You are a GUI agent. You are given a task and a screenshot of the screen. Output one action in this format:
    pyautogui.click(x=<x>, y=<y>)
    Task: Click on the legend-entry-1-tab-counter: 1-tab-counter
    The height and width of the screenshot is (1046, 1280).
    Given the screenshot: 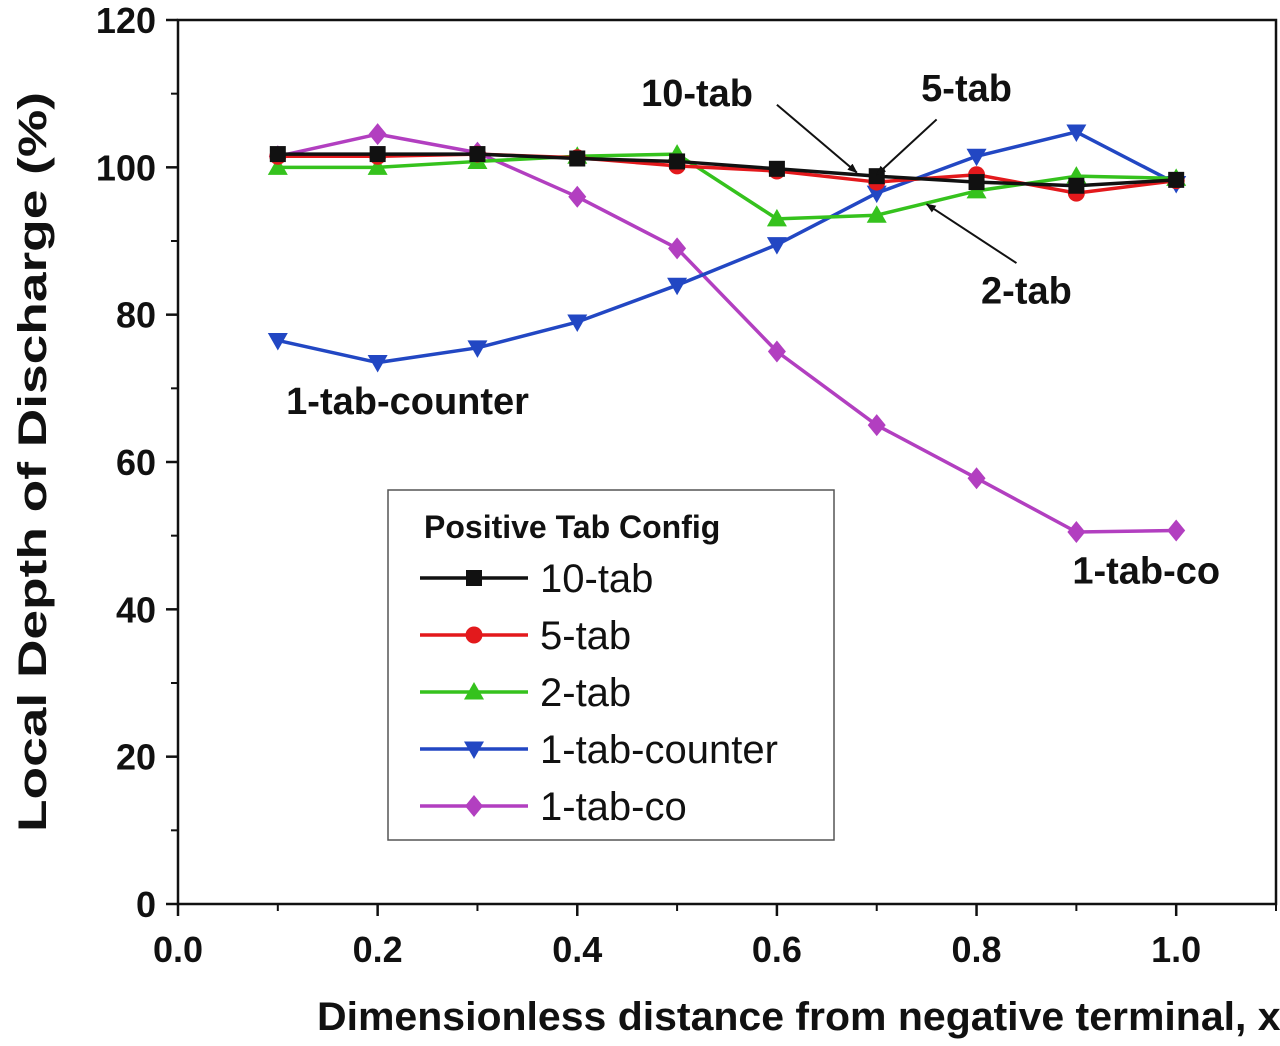 What is the action you would take?
    pyautogui.click(x=599, y=750)
    